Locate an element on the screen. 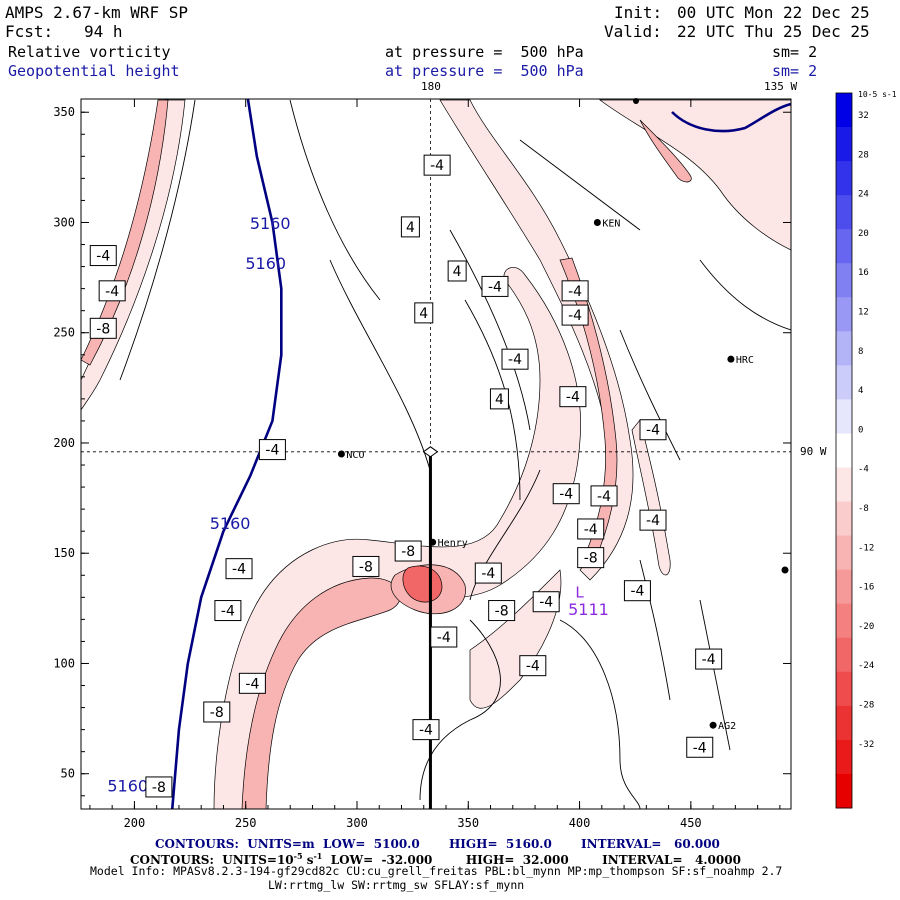 This screenshot has width=900, height=900. colorbar-tick-label: 8 is located at coordinates (860, 352).